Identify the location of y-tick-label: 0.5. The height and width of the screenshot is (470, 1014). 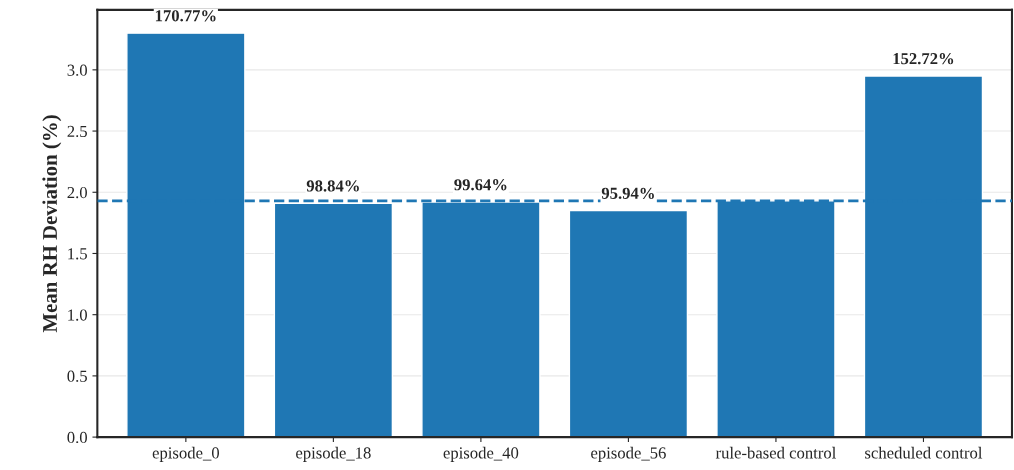
(77, 376).